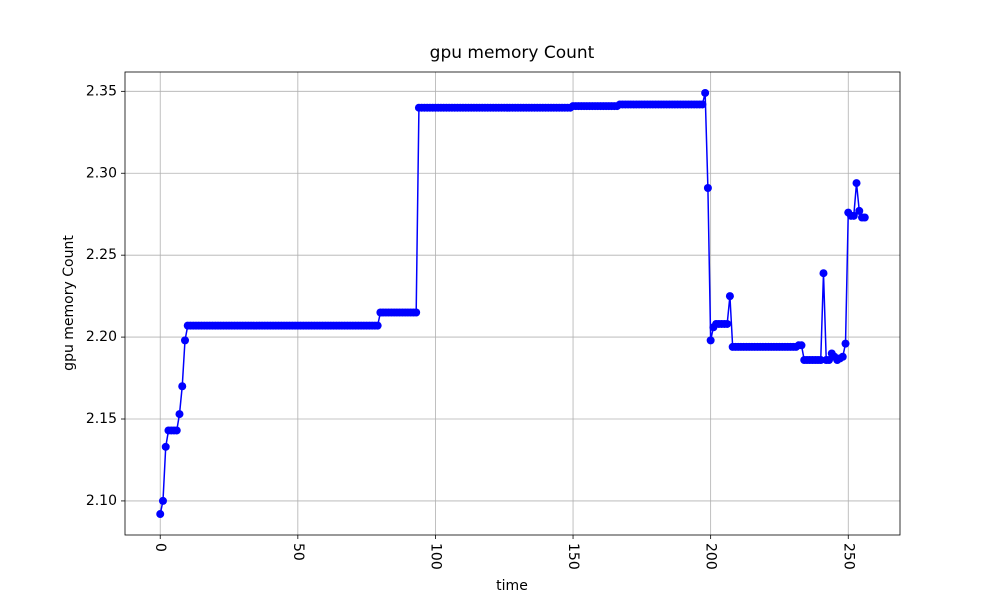 This screenshot has width=1000, height=604. I want to click on x-tick-label: 50, so click(298, 552).